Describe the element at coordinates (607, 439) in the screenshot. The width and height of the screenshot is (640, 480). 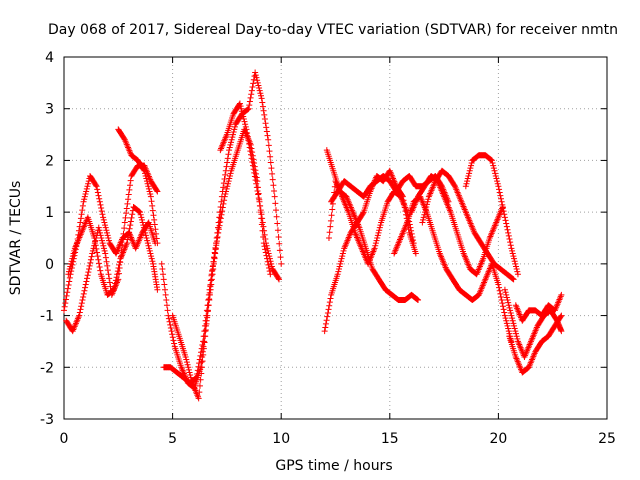
I see `x-tick-label: 25` at that location.